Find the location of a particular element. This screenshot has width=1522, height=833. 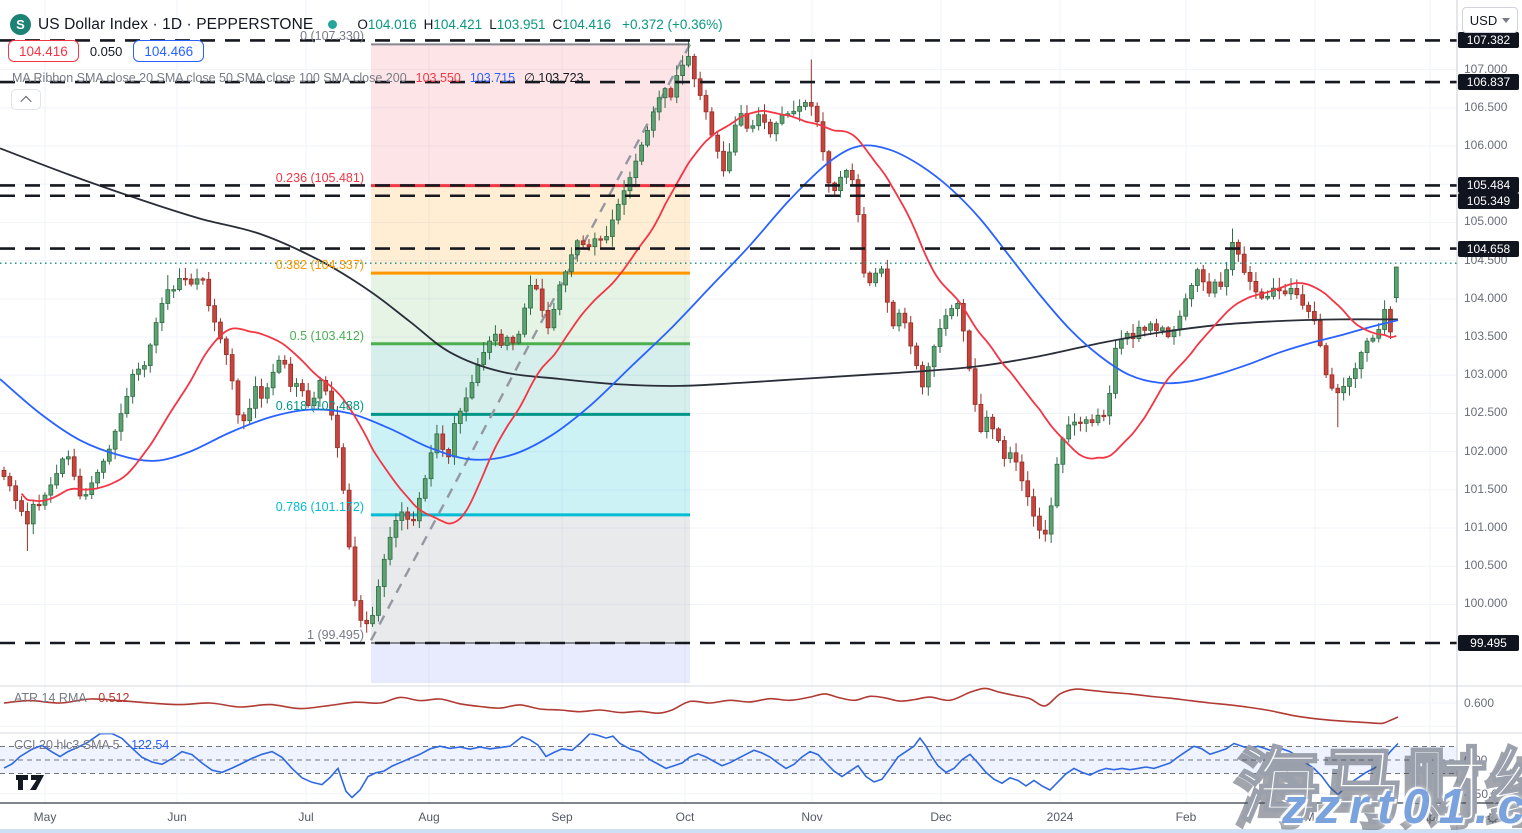

settings-gear-icon: ⚙ is located at coordinates (1493, 818).